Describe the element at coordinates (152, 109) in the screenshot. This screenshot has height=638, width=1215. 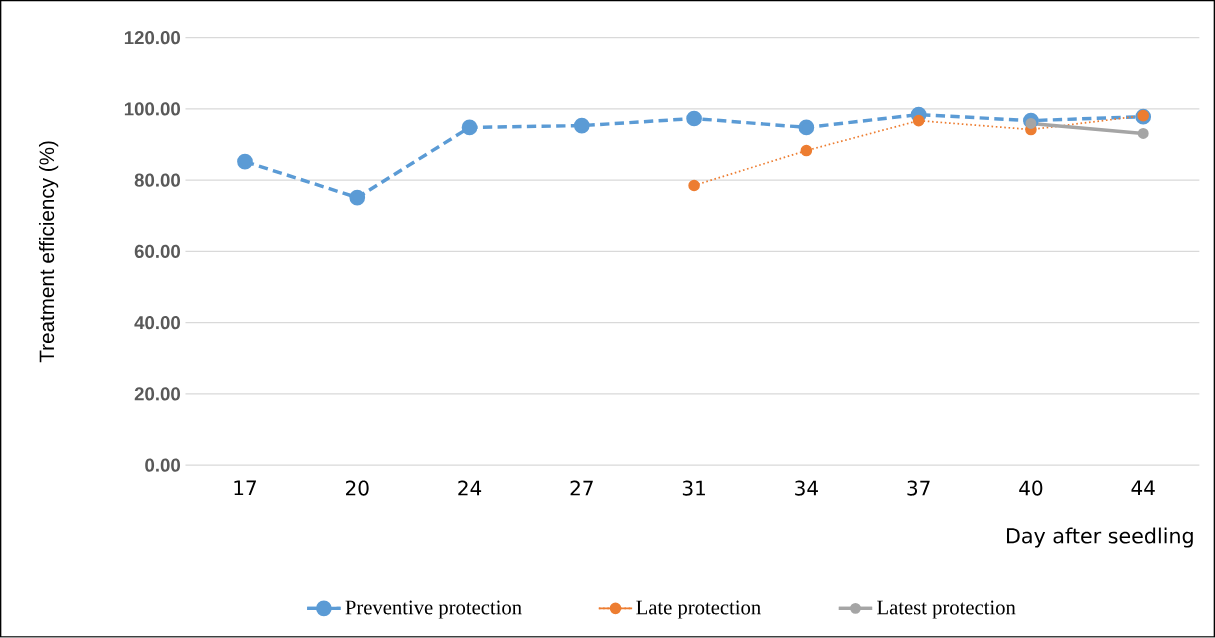
I see `y-tick-label: 100.00` at that location.